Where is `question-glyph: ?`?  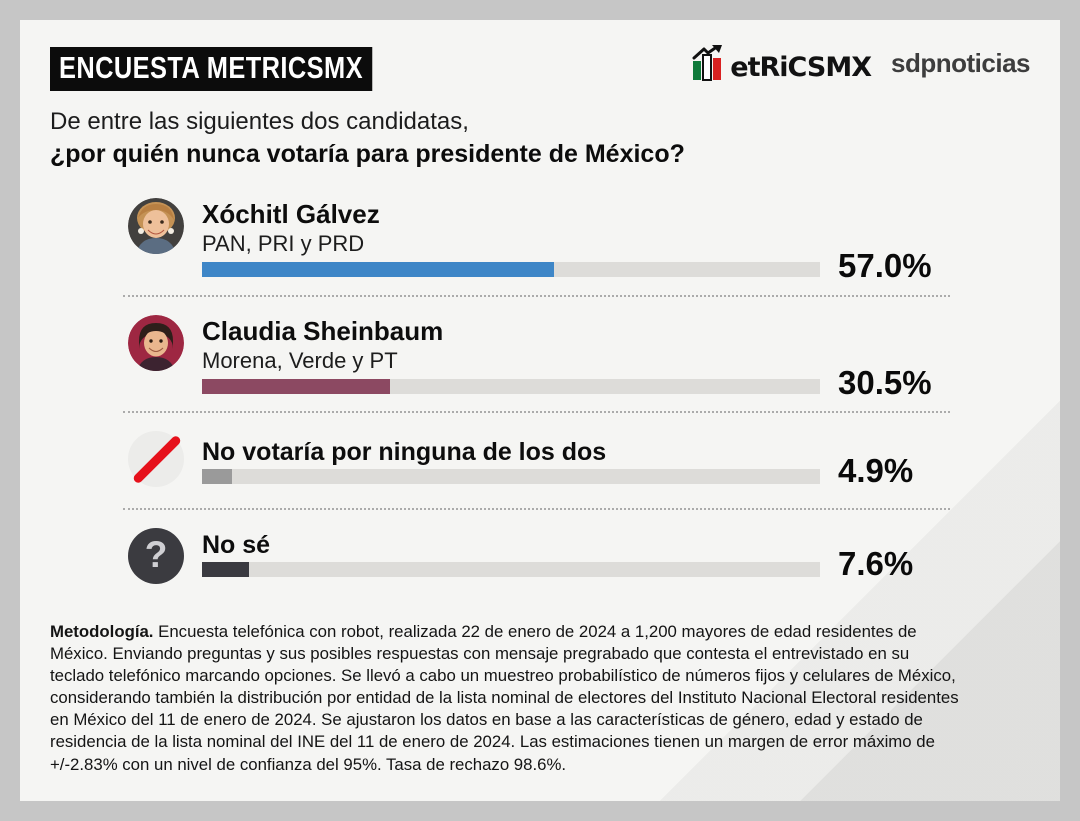 question-glyph: ? is located at coordinates (156, 554).